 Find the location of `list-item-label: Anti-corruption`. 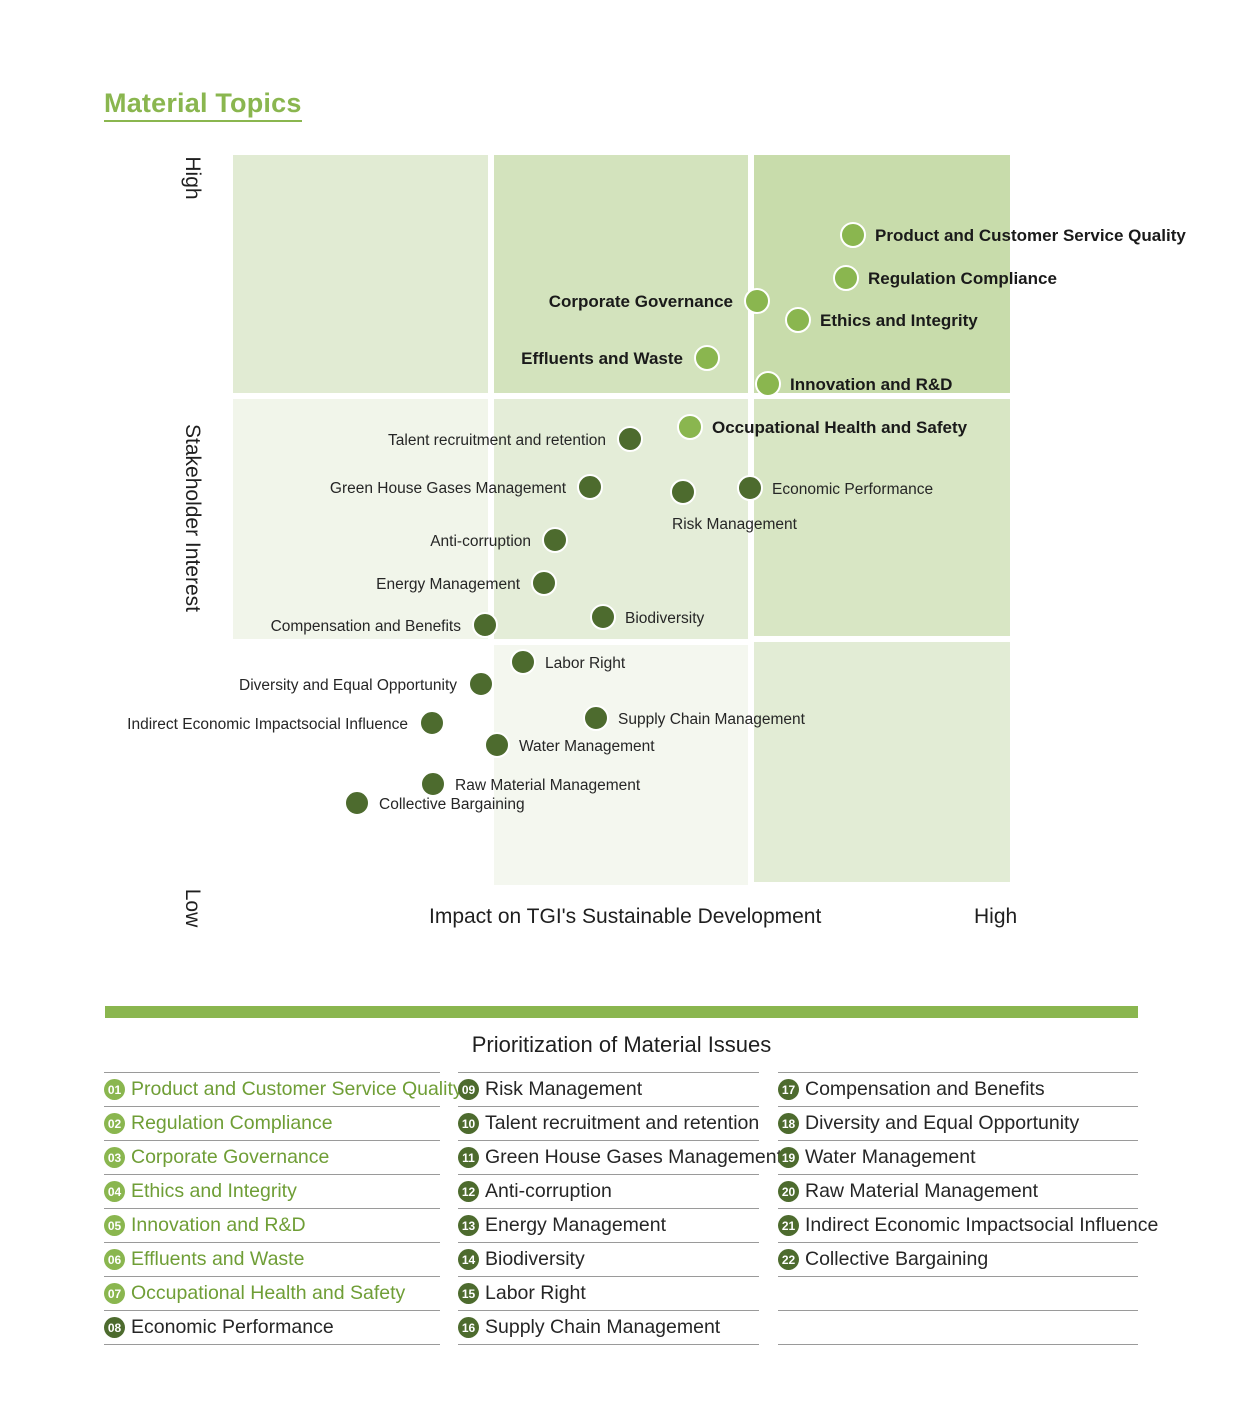

list-item-label: Anti-corruption is located at coordinates (548, 1191).